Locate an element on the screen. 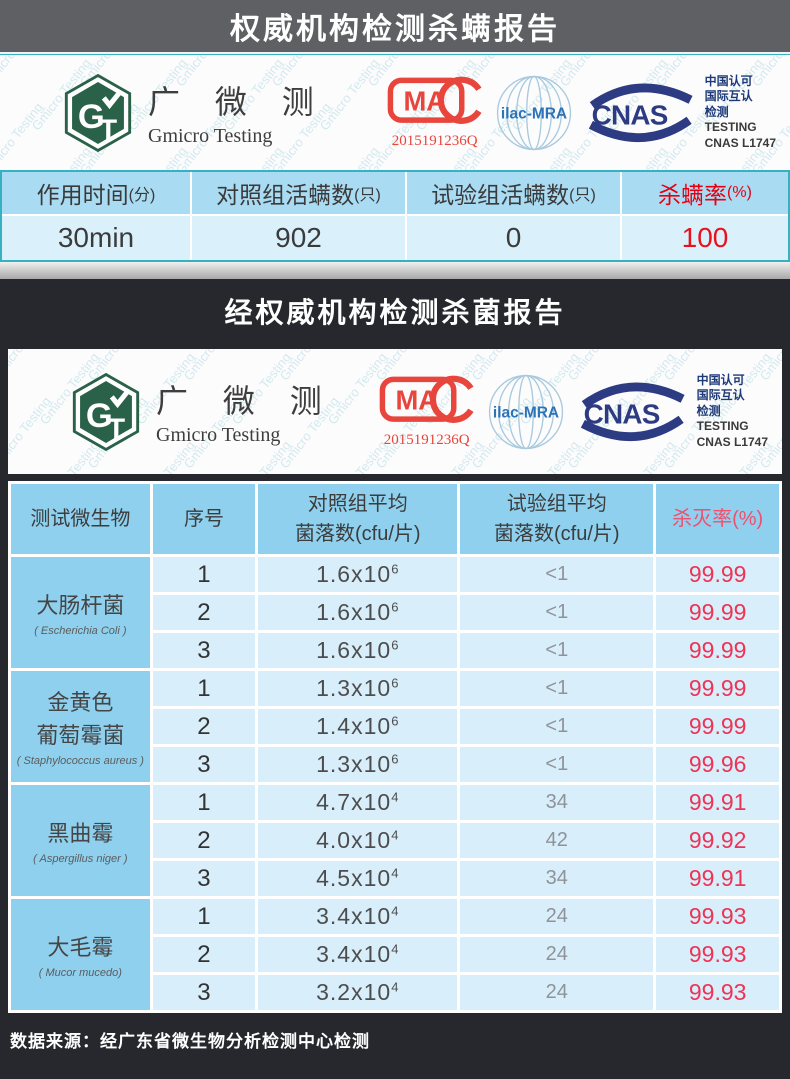 Image resolution: width=790 pixels, height=1079 pixels. mite-value-time: 30min is located at coordinates (96, 238).